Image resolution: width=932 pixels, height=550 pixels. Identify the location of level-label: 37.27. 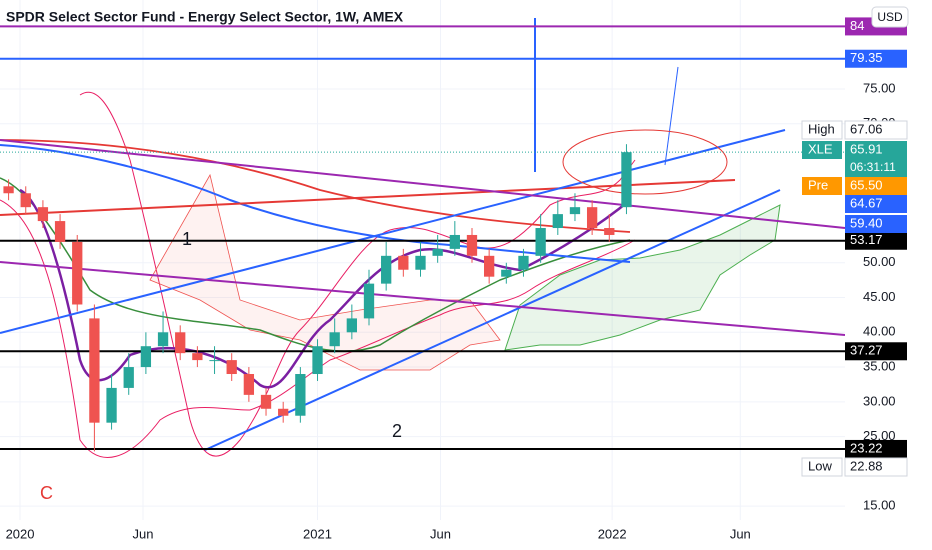
(866, 350).